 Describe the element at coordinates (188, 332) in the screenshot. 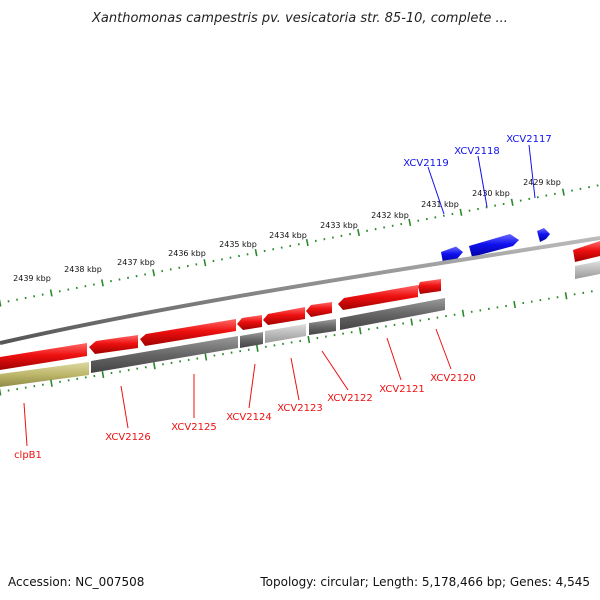

I see `gene-arrow-xcv2125` at that location.